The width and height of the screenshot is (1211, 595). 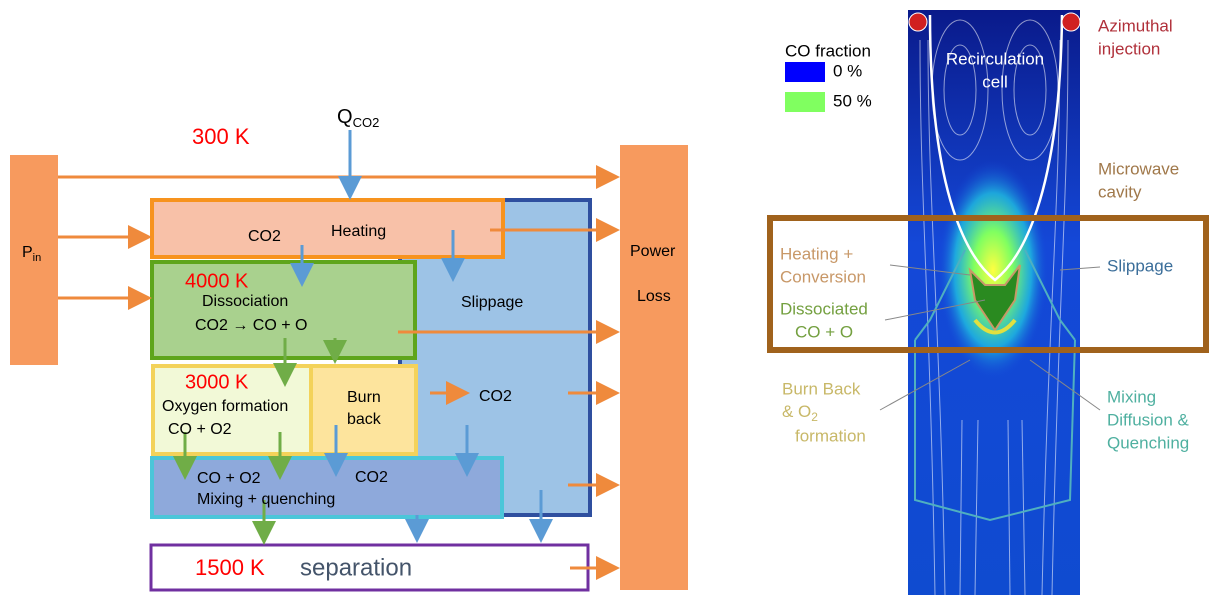 What do you see at coordinates (995, 58) in the screenshot?
I see `recirculation-label: Recirculation` at bounding box center [995, 58].